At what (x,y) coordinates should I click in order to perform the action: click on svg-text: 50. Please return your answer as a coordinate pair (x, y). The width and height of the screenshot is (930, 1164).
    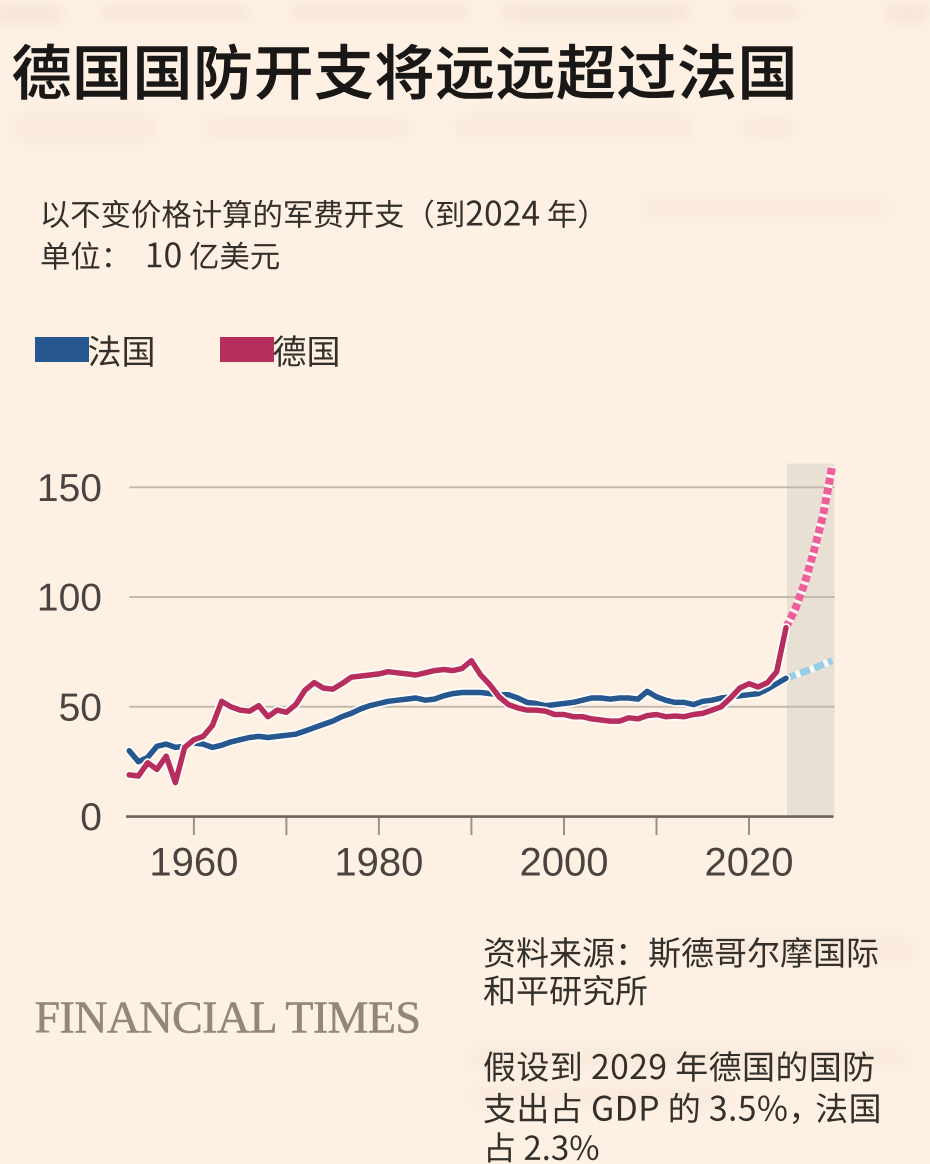
    Looking at the image, I should click on (80, 707).